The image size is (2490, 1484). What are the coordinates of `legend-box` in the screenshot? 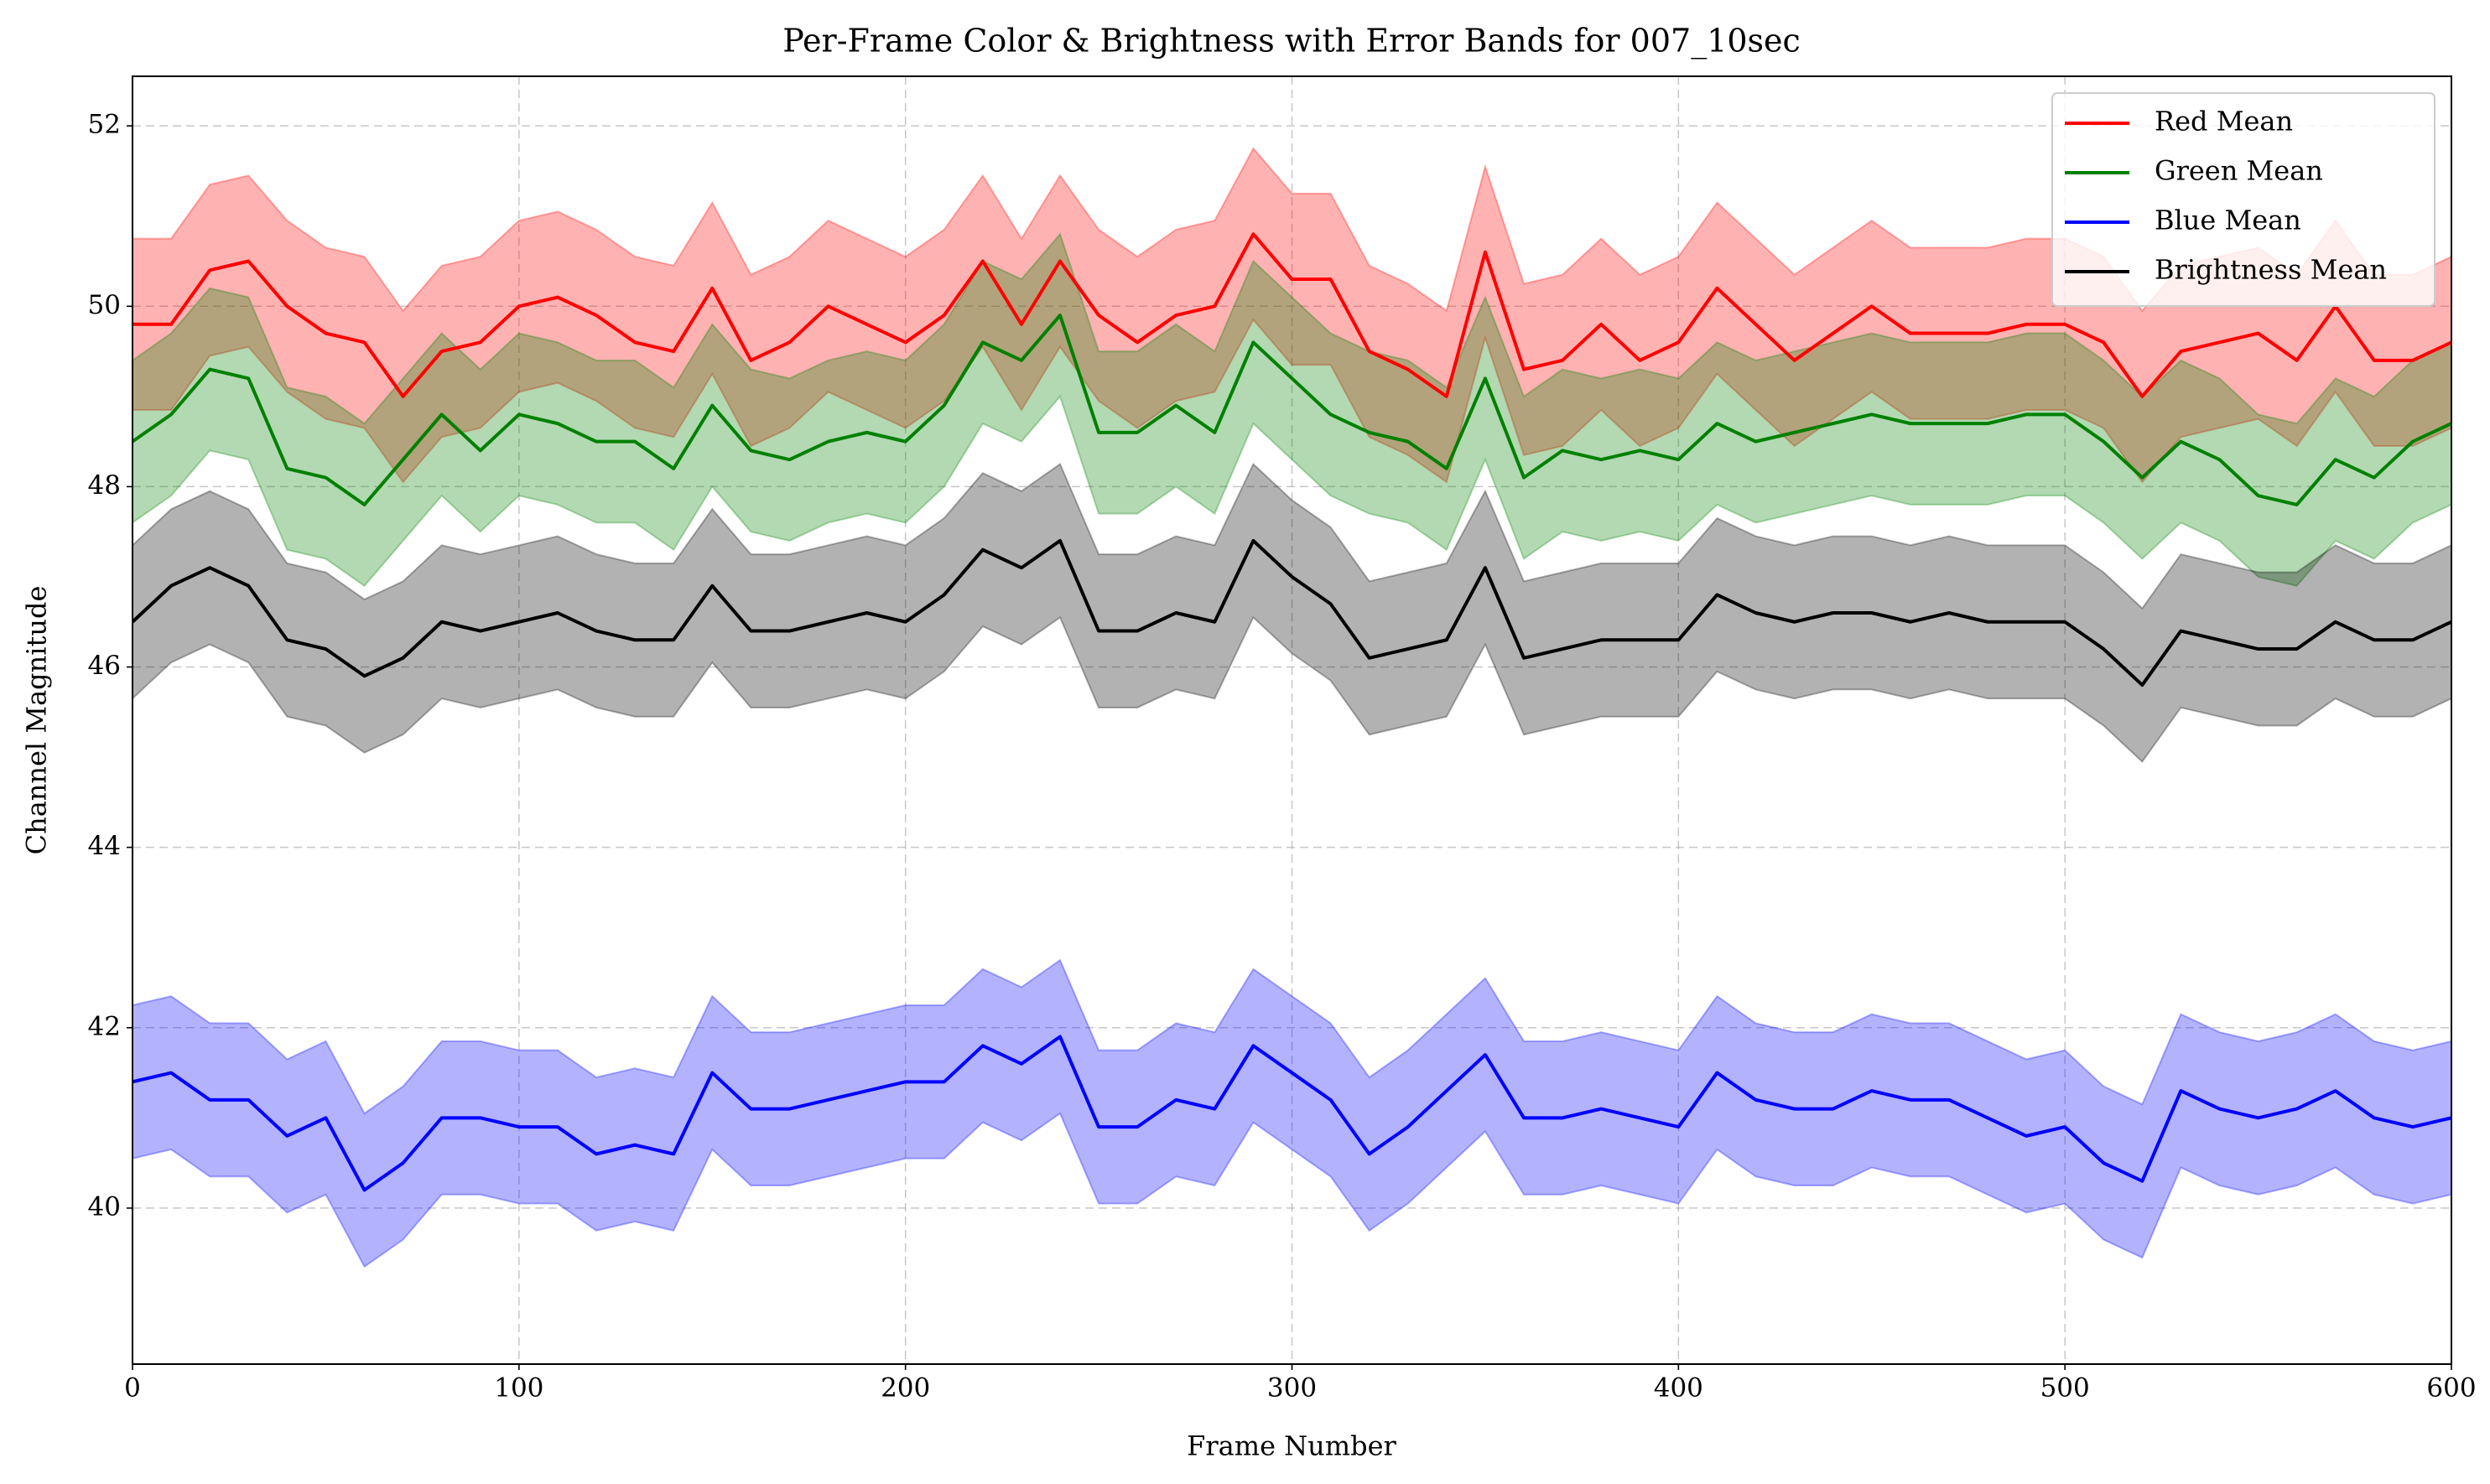 It's located at (2243, 199).